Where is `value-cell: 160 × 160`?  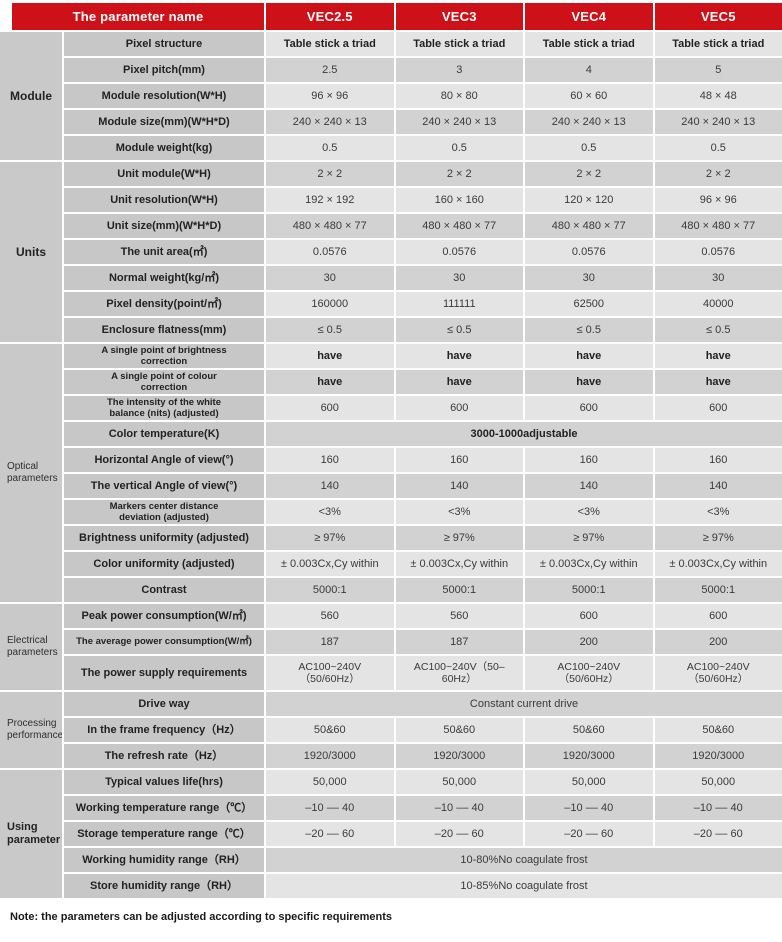
value-cell: 160 × 160 is located at coordinates (459, 200).